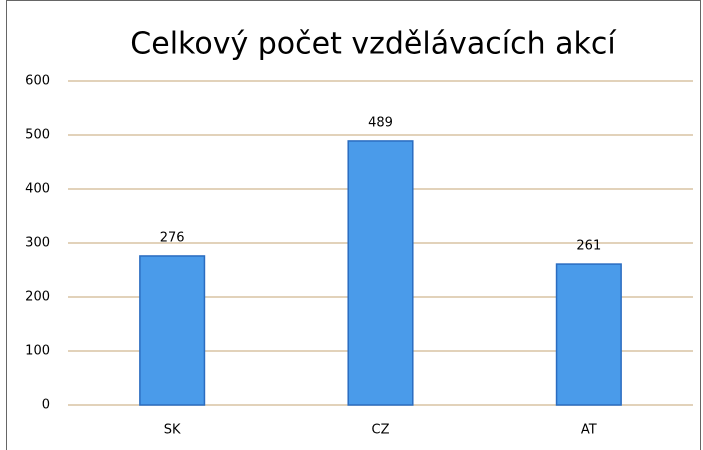 The width and height of the screenshot is (703, 450). Describe the element at coordinates (46, 405) in the screenshot. I see `y-tick-label: 0` at that location.